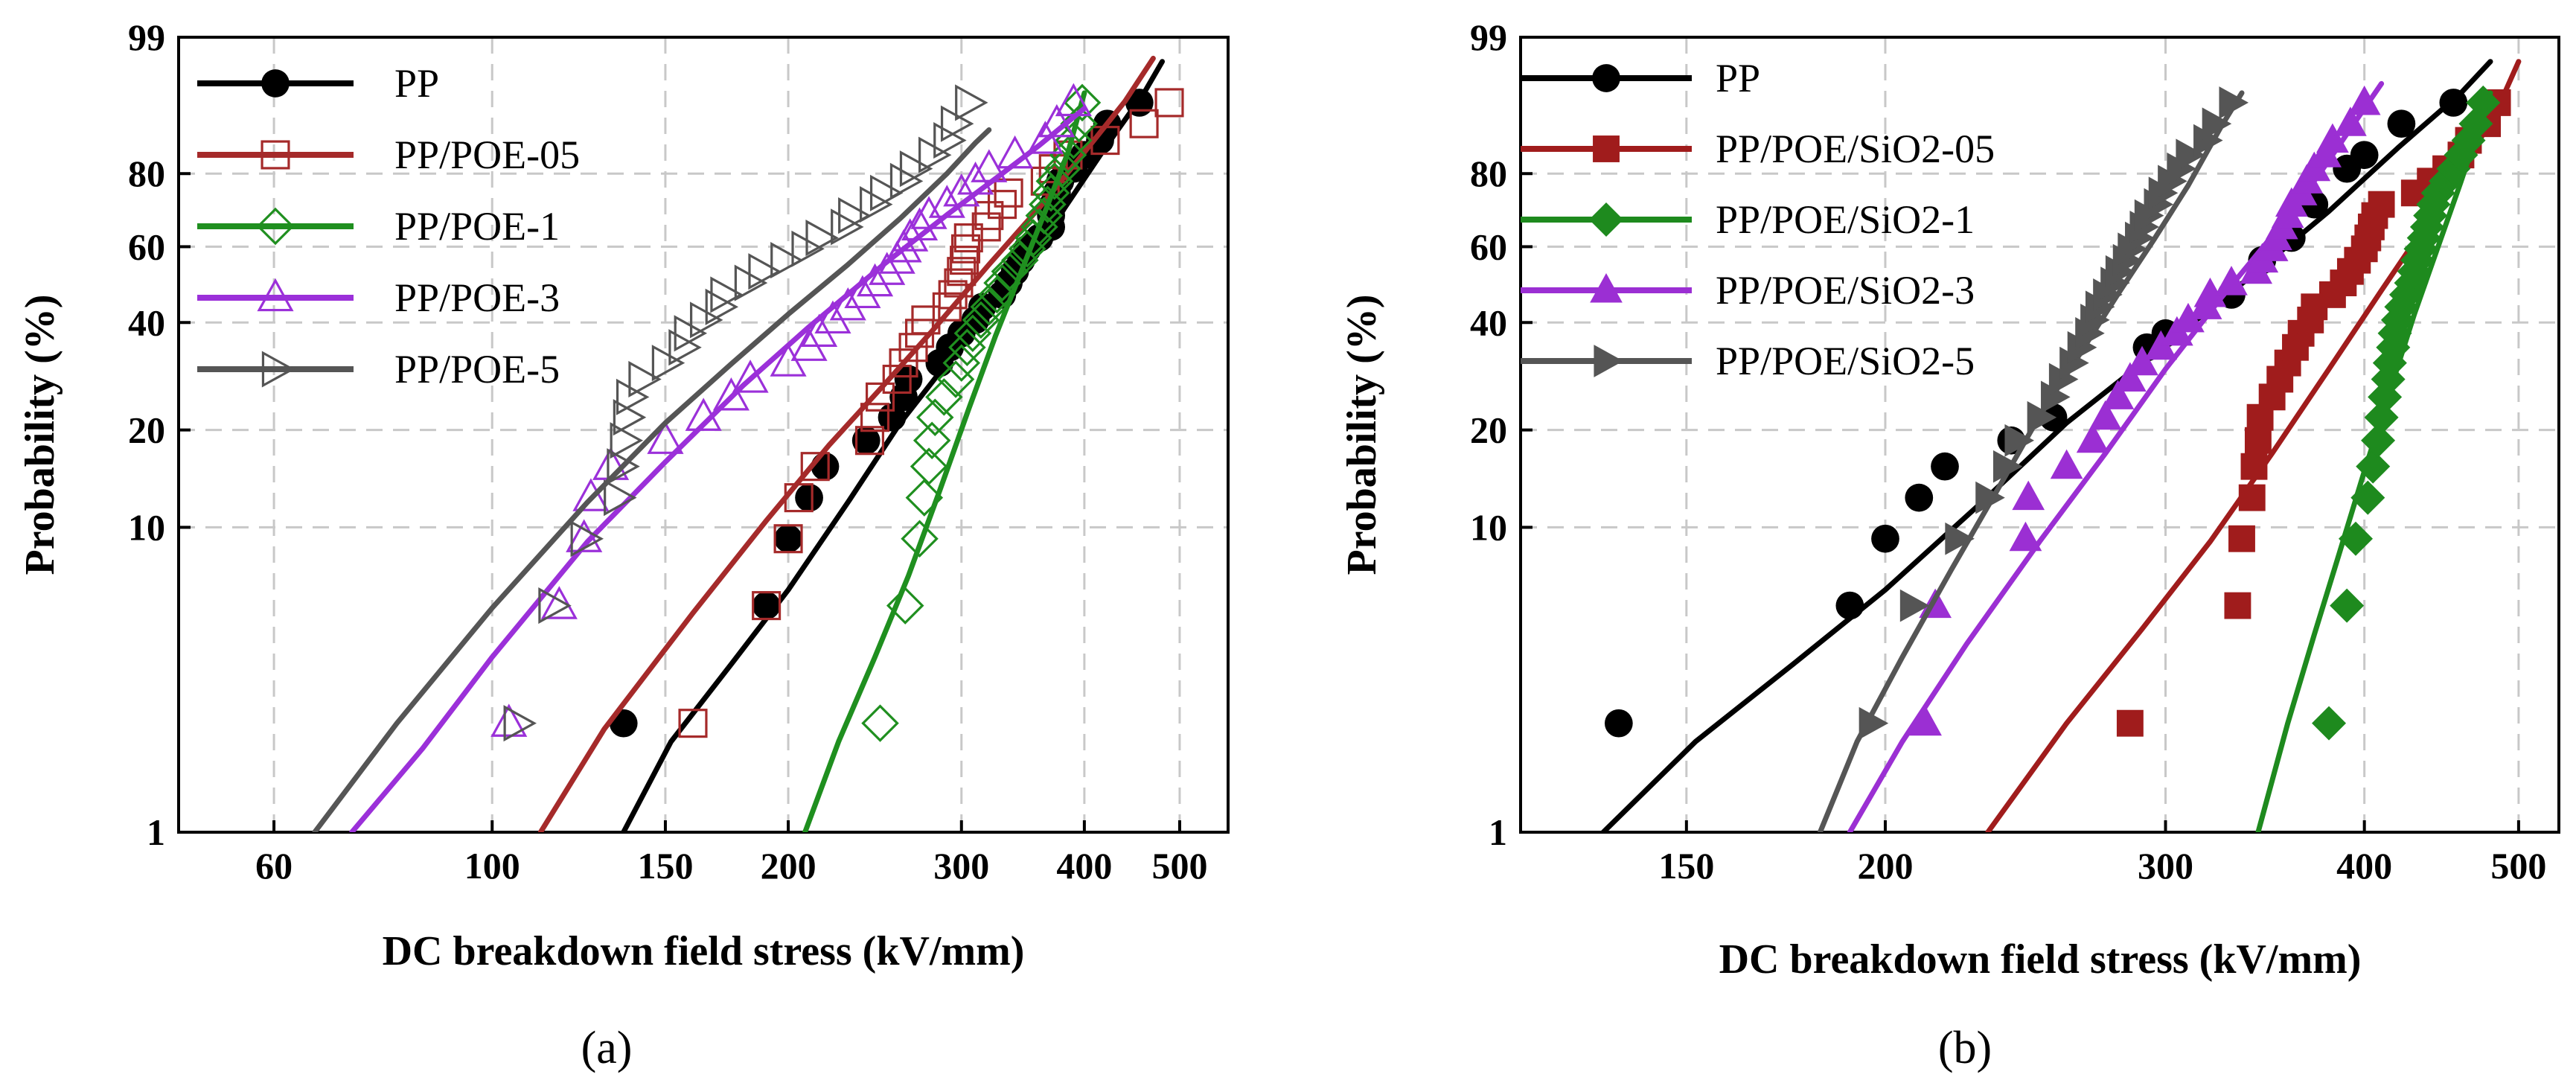 The width and height of the screenshot is (2576, 1089). What do you see at coordinates (492, 866) in the screenshot?
I see `x-tick-label-100: 100` at bounding box center [492, 866].